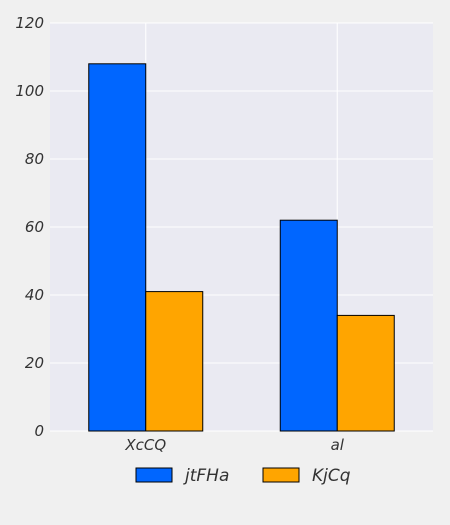  Describe the element at coordinates (117, 247) in the screenshot. I see `bar-jtFHa-XcCQ` at that location.